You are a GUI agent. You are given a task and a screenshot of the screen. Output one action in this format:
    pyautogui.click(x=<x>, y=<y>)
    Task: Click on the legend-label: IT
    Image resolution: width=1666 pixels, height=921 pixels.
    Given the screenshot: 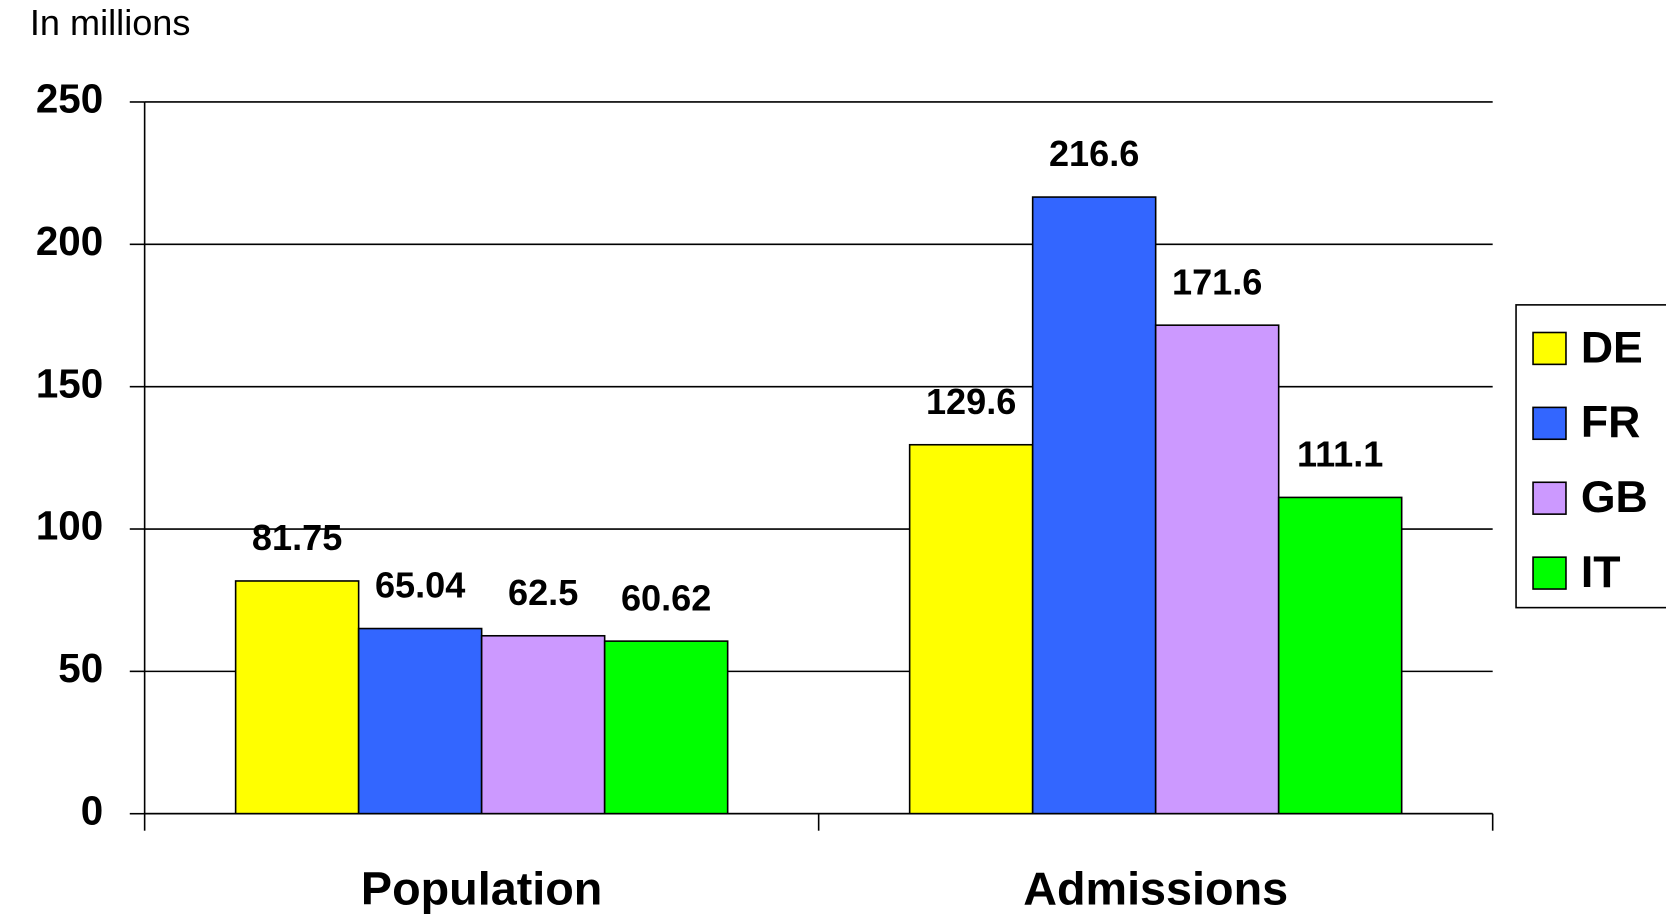 What is the action you would take?
    pyautogui.click(x=1601, y=572)
    